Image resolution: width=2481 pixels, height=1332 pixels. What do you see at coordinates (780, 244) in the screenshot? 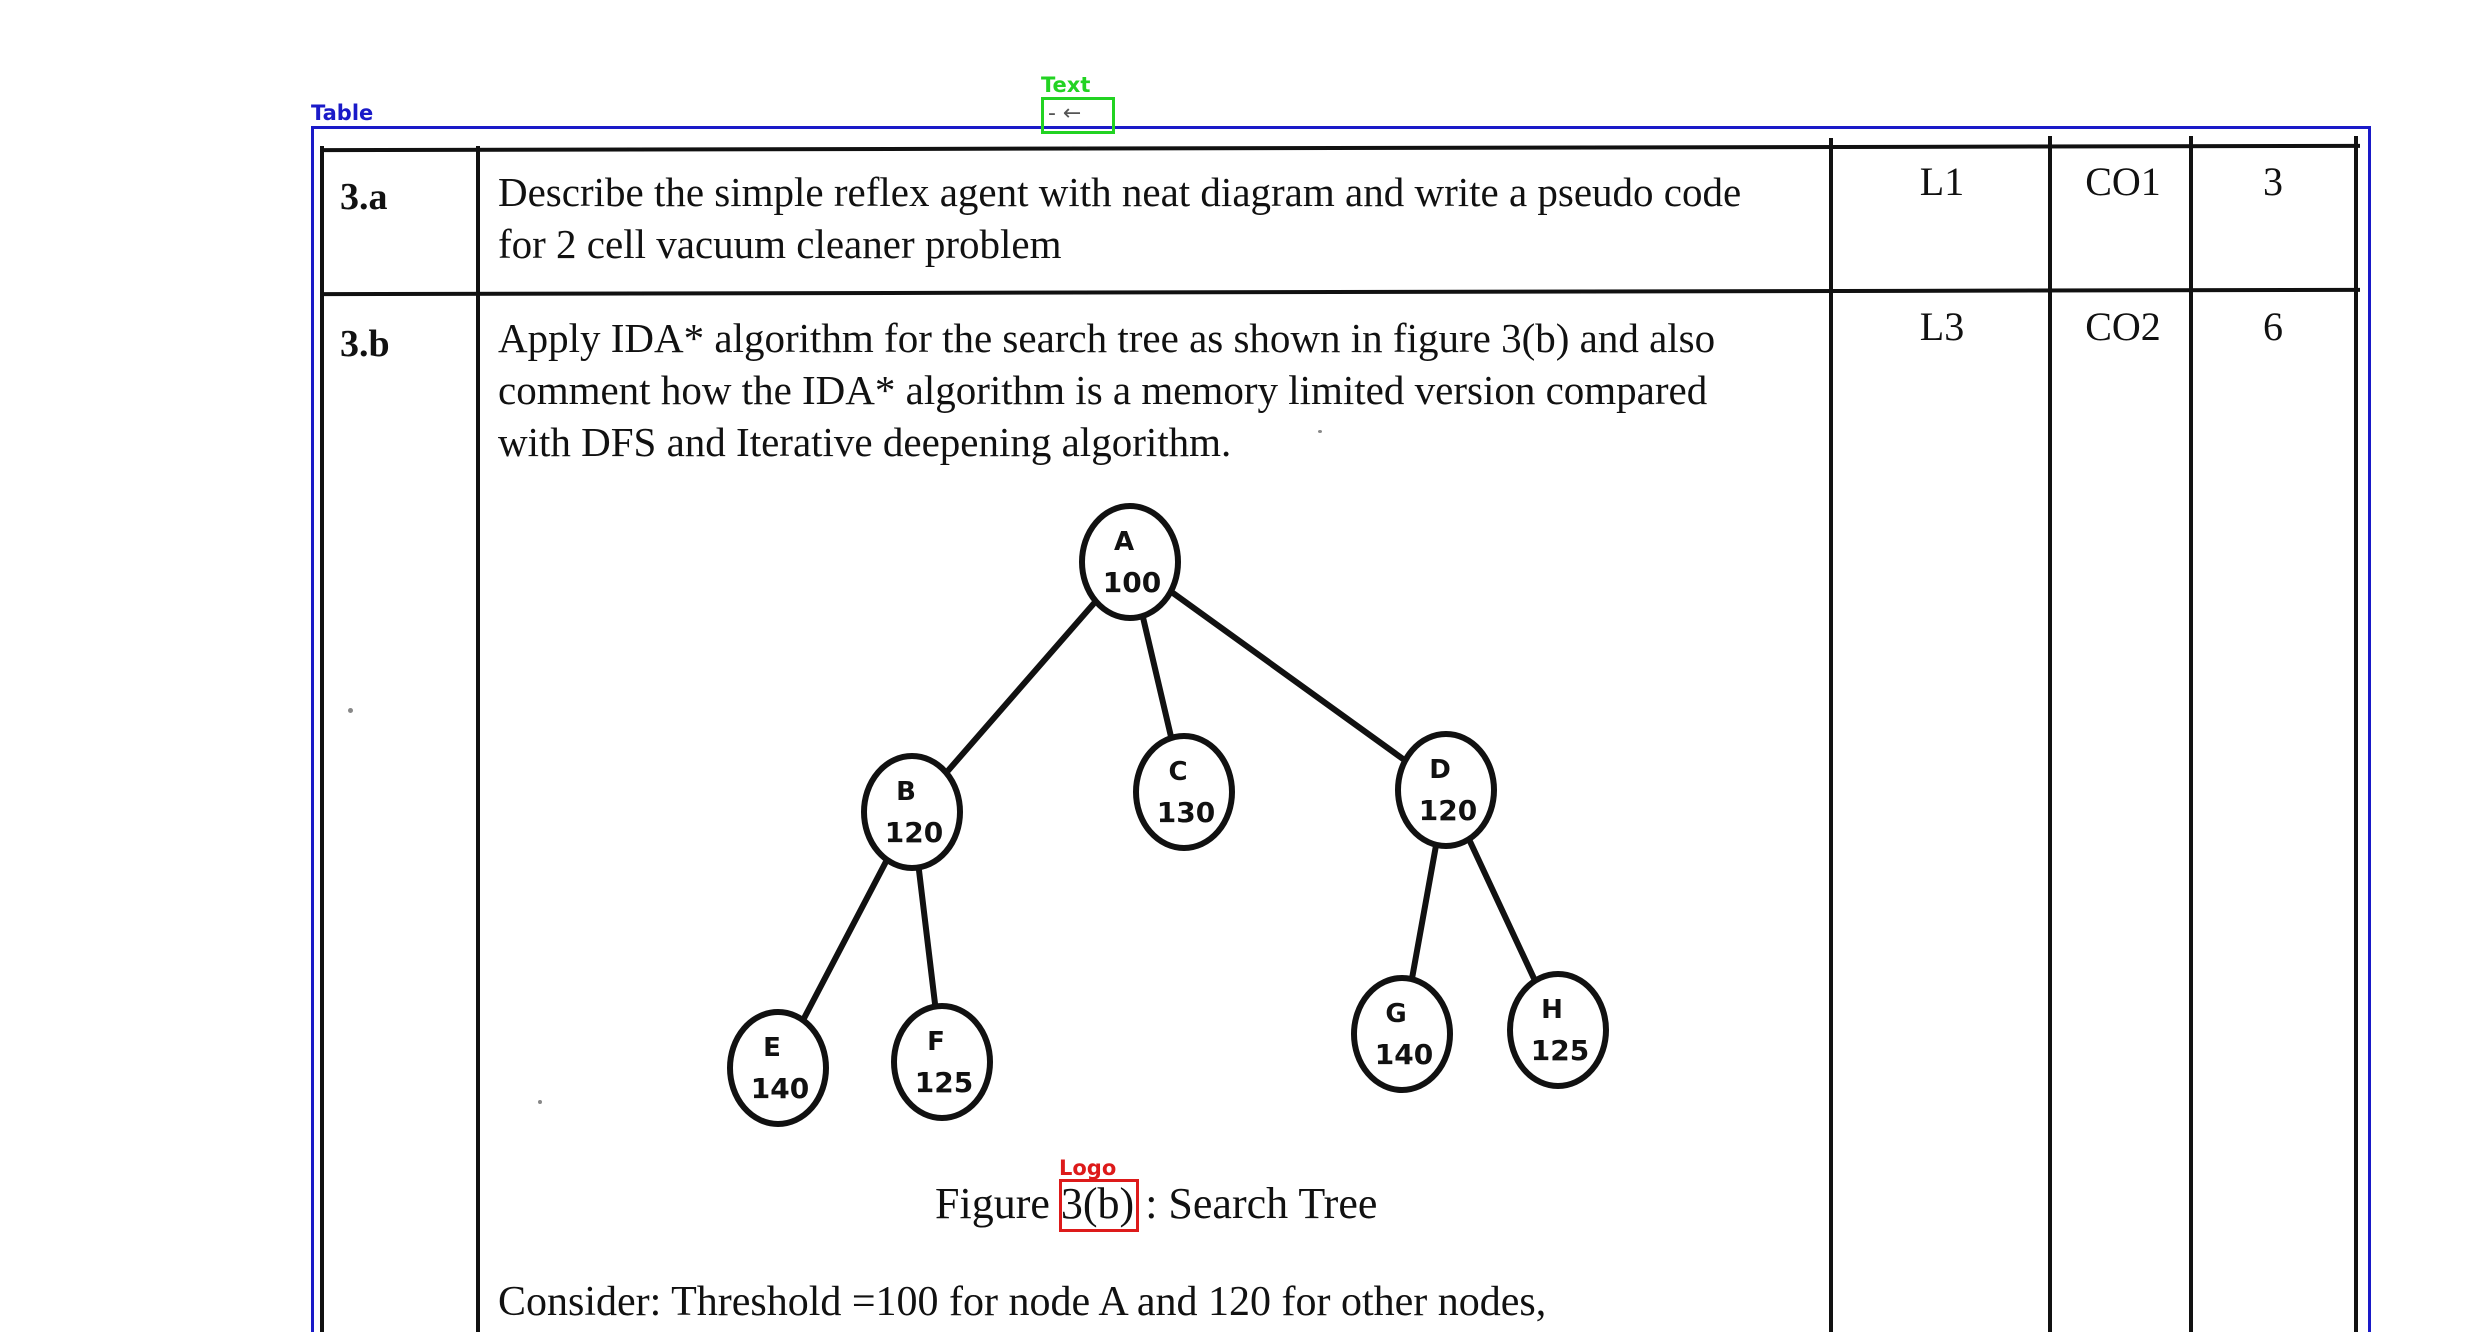
I see `question-3a-line-2: for 2 cell vacuum cleaner problem` at bounding box center [780, 244].